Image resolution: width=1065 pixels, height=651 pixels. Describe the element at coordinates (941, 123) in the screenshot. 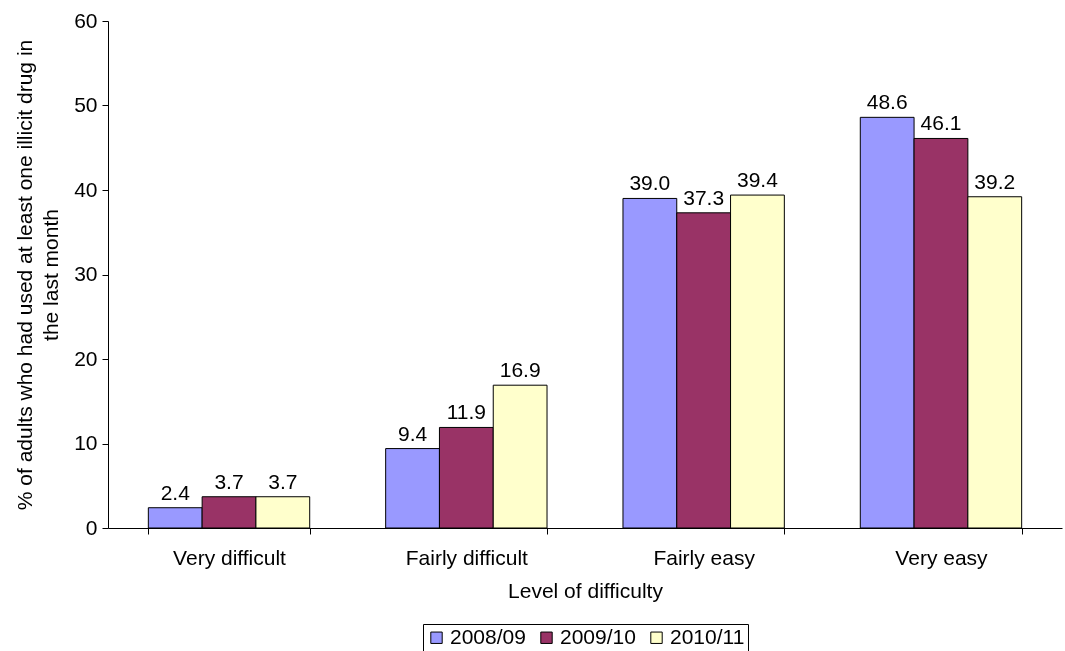

I see `data-label: 46.1` at that location.